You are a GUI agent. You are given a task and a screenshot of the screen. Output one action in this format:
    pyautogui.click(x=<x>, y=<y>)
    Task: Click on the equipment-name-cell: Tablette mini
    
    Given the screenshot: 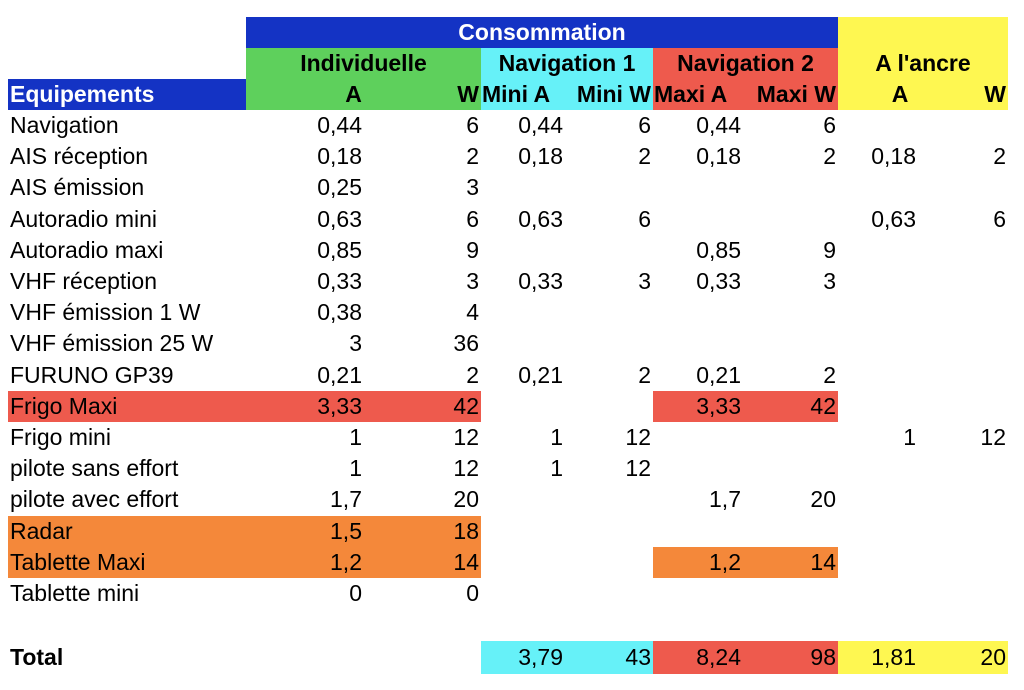 What is the action you would take?
    pyautogui.click(x=75, y=593)
    